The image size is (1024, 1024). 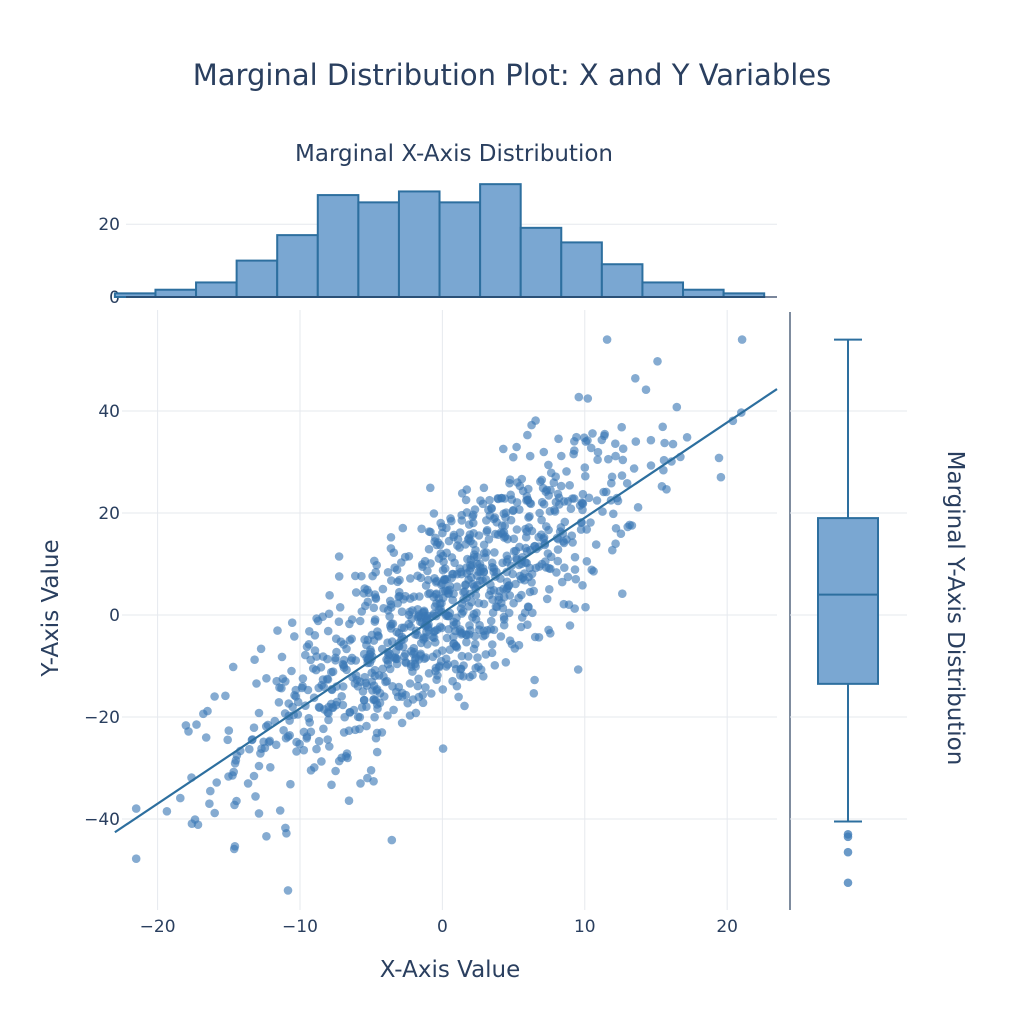 What do you see at coordinates (51, 608) in the screenshot?
I see `y-axis-title: Y-Axis Value` at bounding box center [51, 608].